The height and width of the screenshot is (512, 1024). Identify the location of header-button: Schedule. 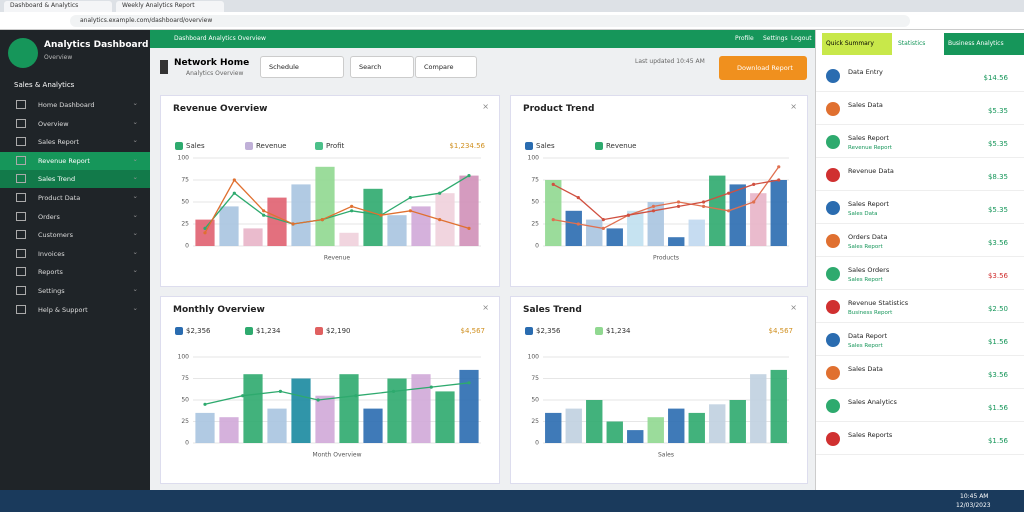
(302, 67).